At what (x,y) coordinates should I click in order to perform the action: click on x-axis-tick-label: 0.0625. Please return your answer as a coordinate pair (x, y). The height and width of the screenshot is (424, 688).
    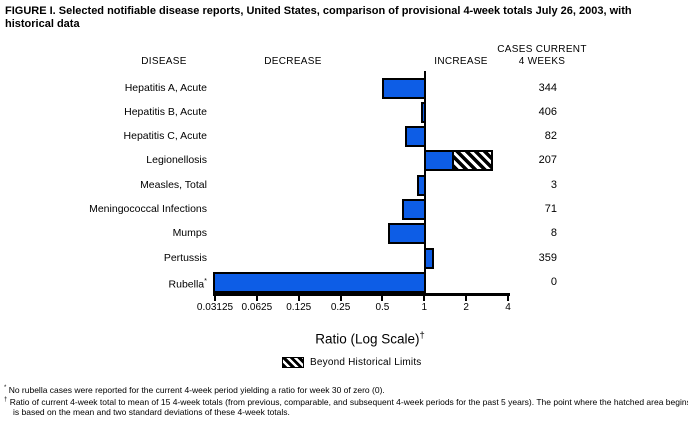
    Looking at the image, I should click on (257, 307).